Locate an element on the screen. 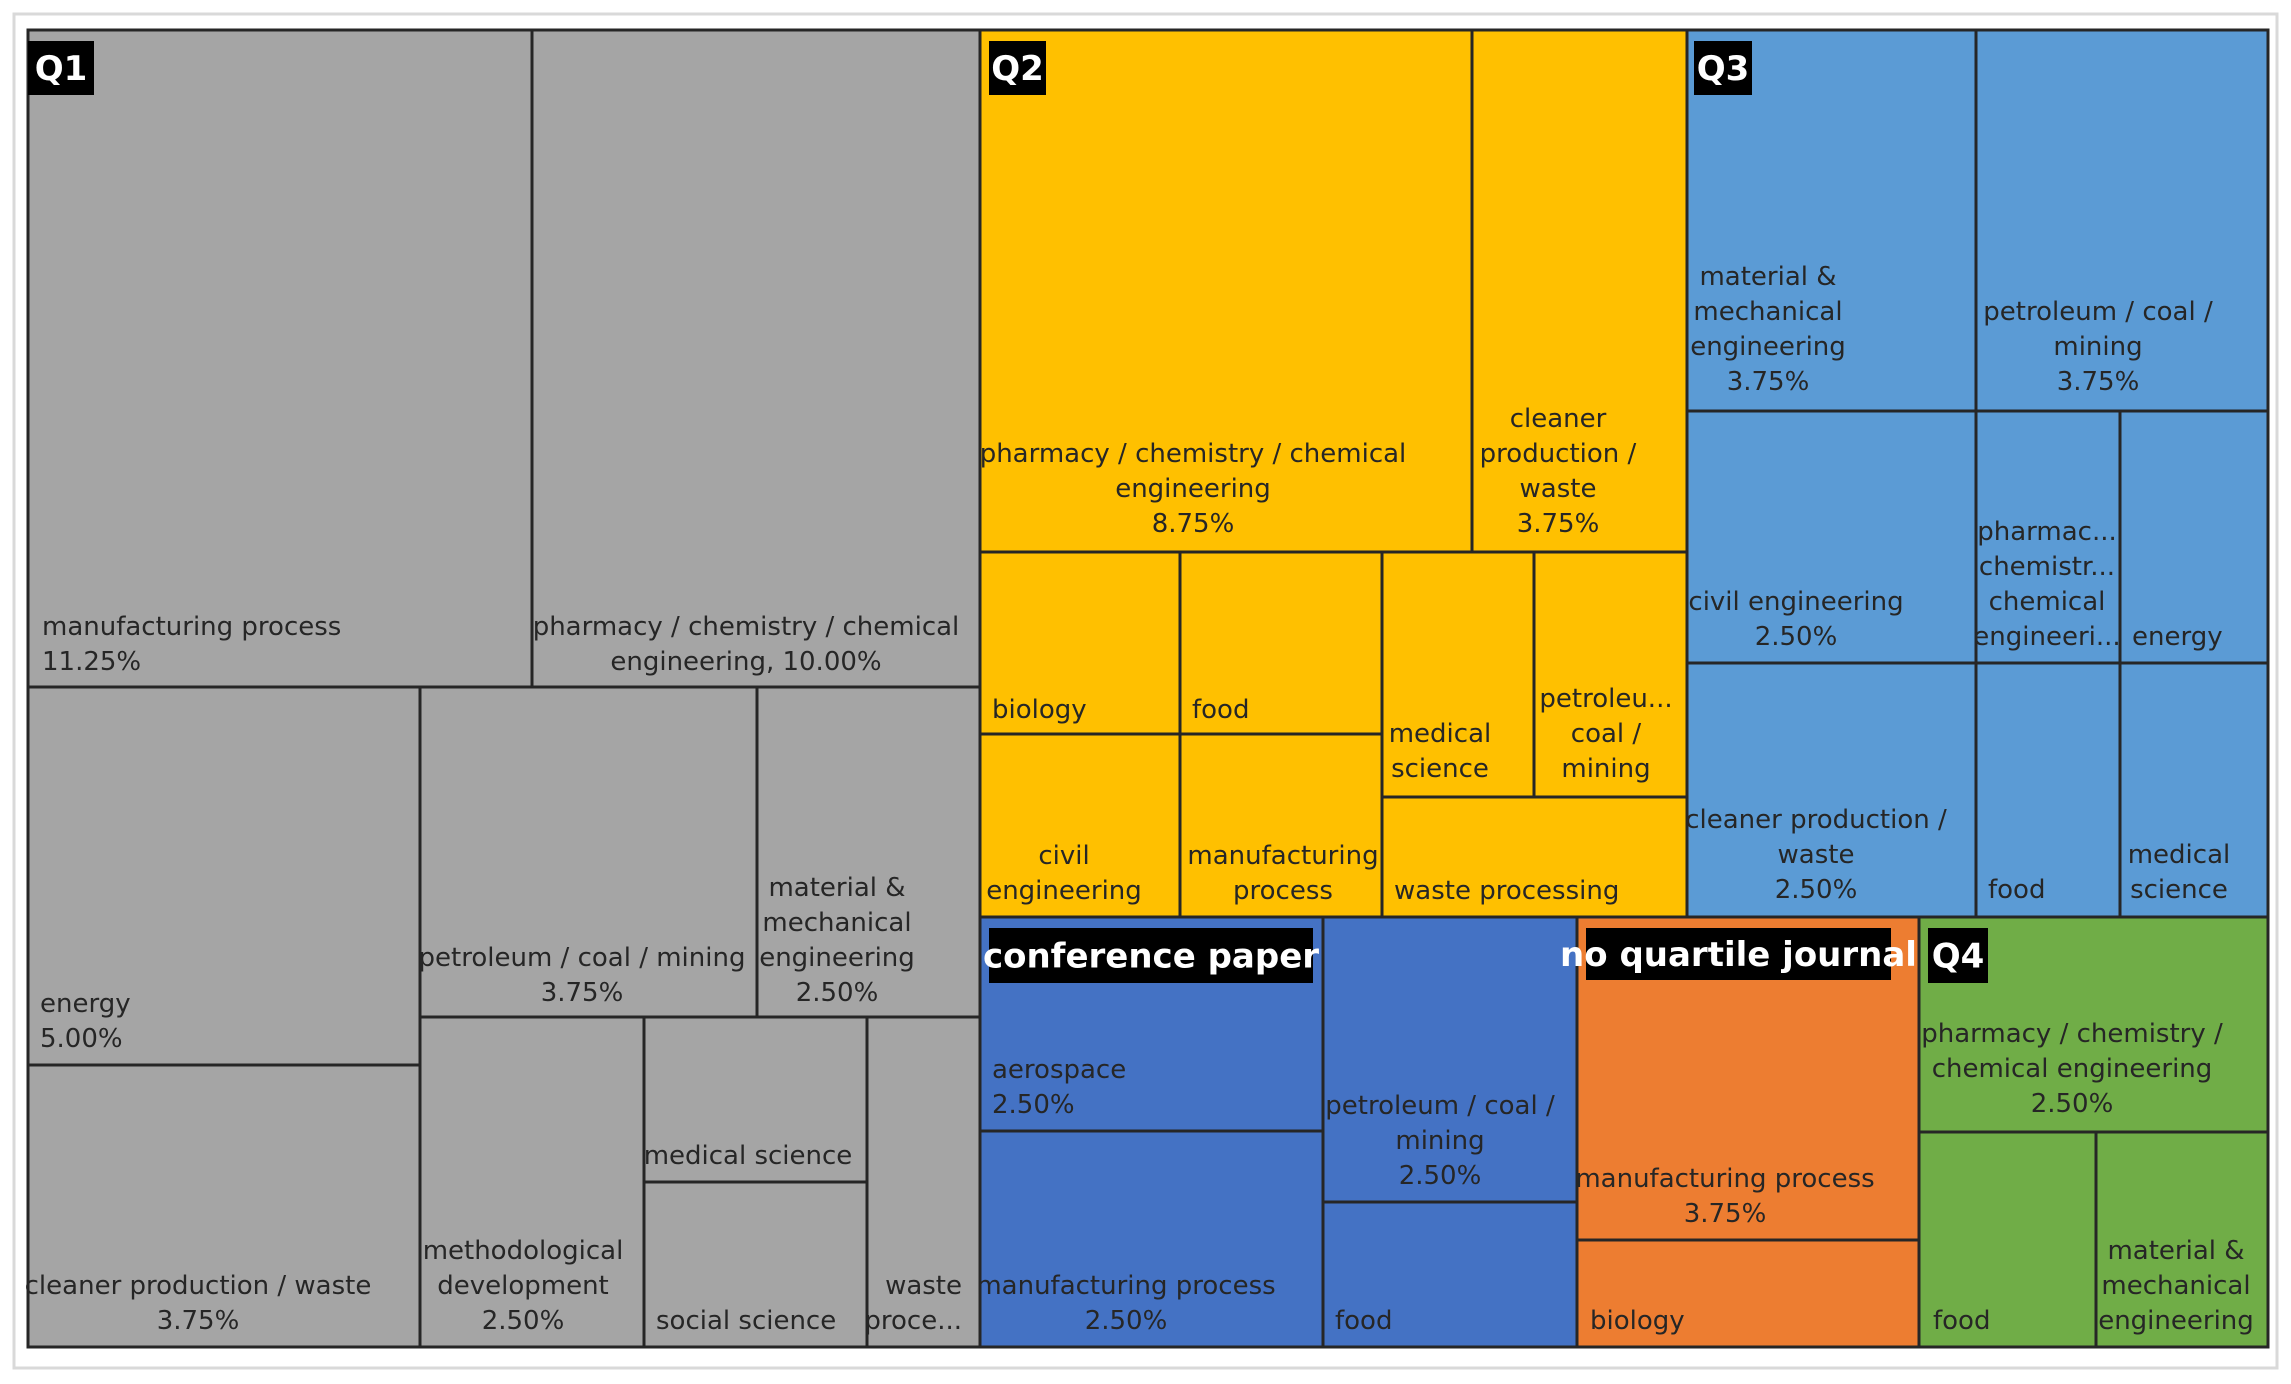  treemap-cell-label: petroleum / coal / mining is located at coordinates (582, 958).